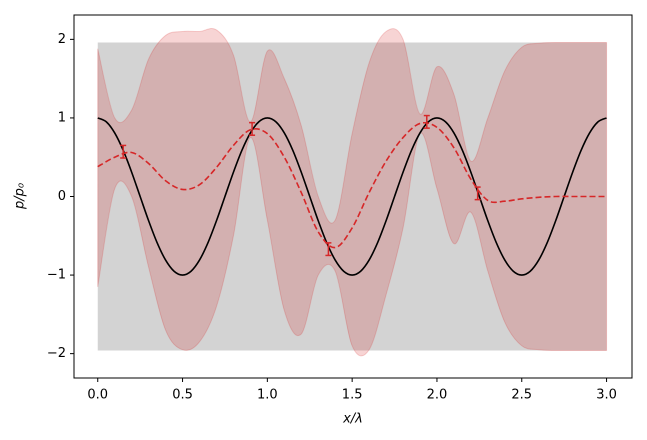 The height and width of the screenshot is (440, 647). I want to click on x-tick-label: 2.0, so click(437, 395).